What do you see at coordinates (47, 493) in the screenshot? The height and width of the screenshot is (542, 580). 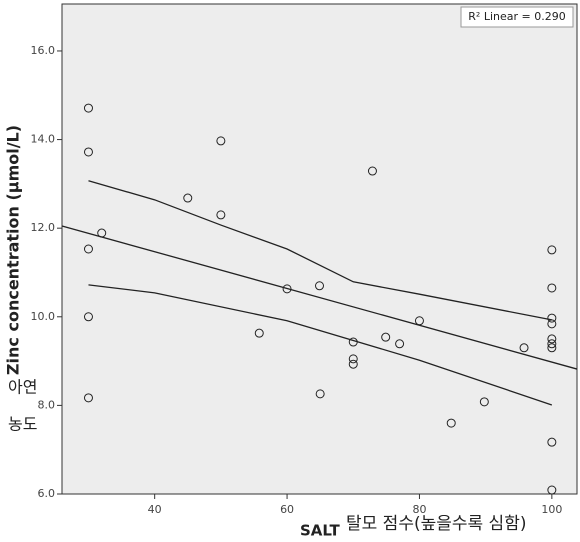 I see `y-tick-label: 6.0` at bounding box center [47, 493].